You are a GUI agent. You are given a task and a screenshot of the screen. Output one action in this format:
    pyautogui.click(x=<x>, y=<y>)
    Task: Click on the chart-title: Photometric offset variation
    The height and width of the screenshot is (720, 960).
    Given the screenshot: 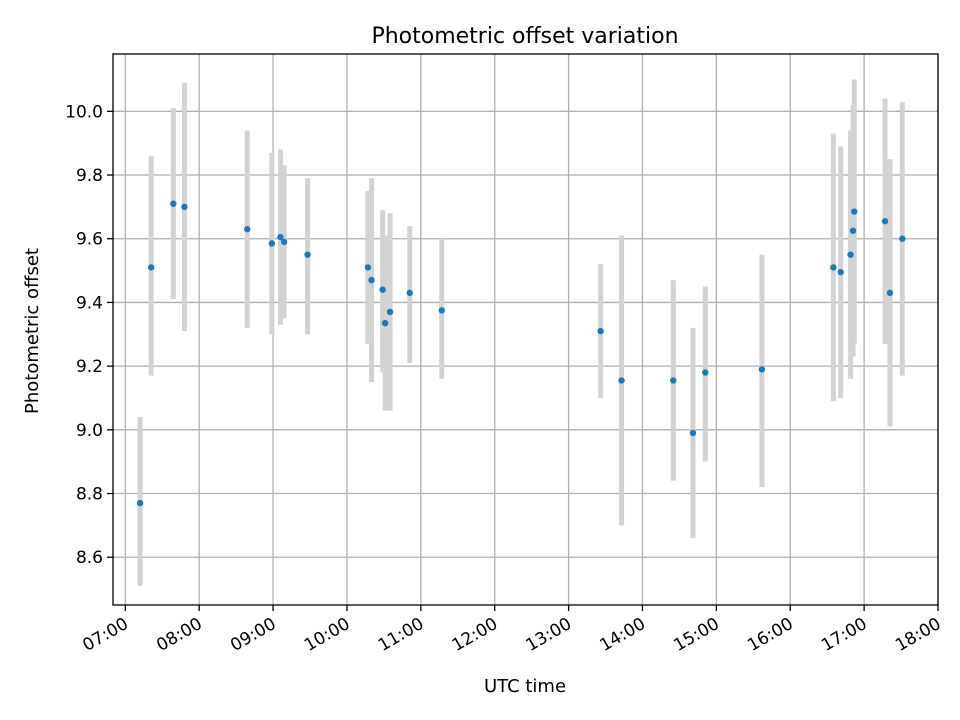 What is the action you would take?
    pyautogui.click(x=524, y=36)
    